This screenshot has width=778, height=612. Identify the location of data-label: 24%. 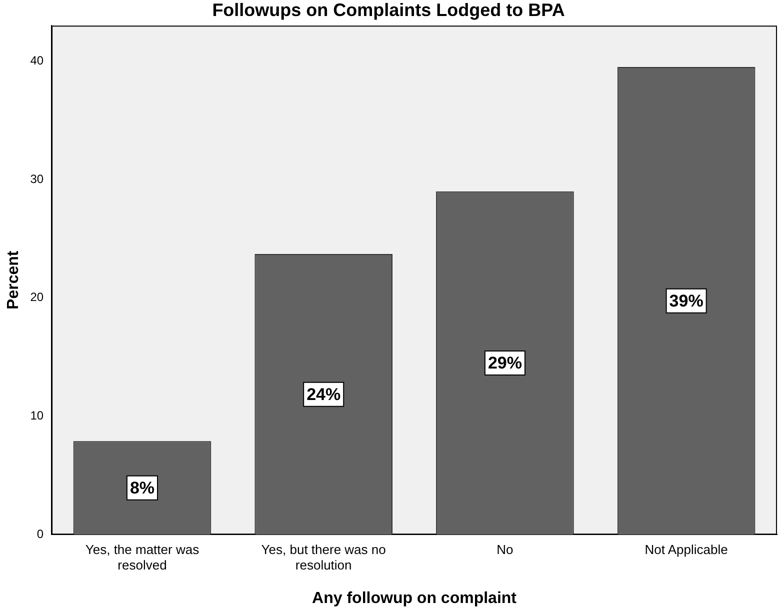
(323, 394).